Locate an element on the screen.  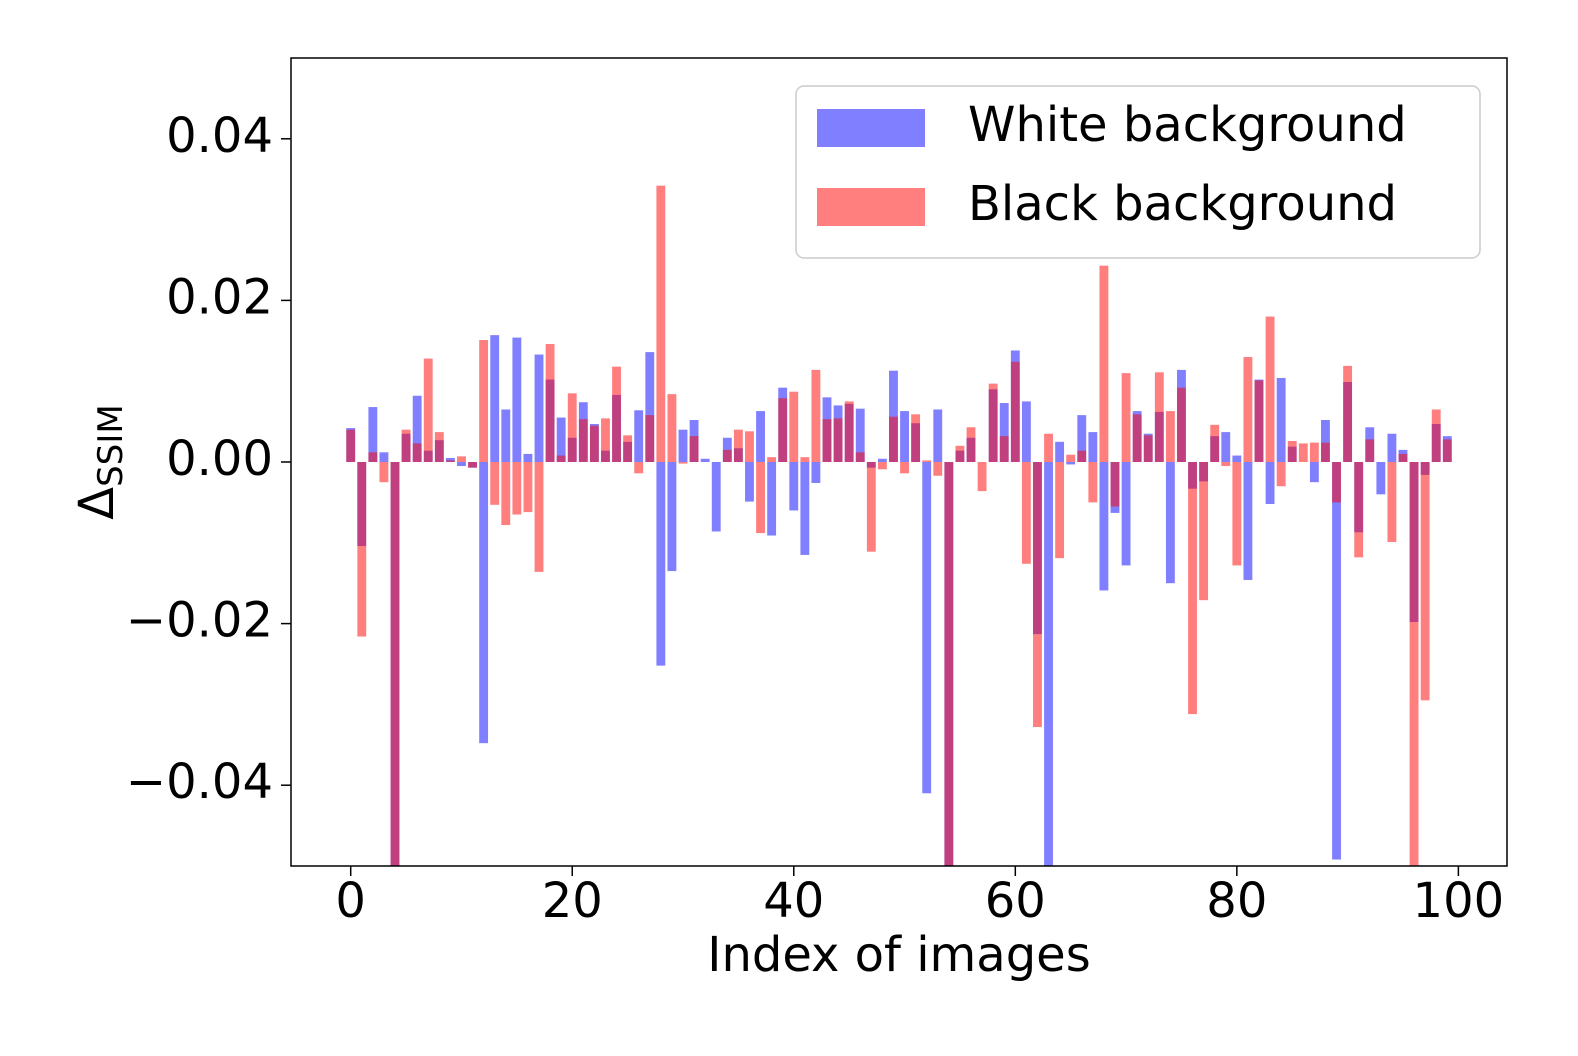
legend: White background Black background is located at coordinates (1138, 172).